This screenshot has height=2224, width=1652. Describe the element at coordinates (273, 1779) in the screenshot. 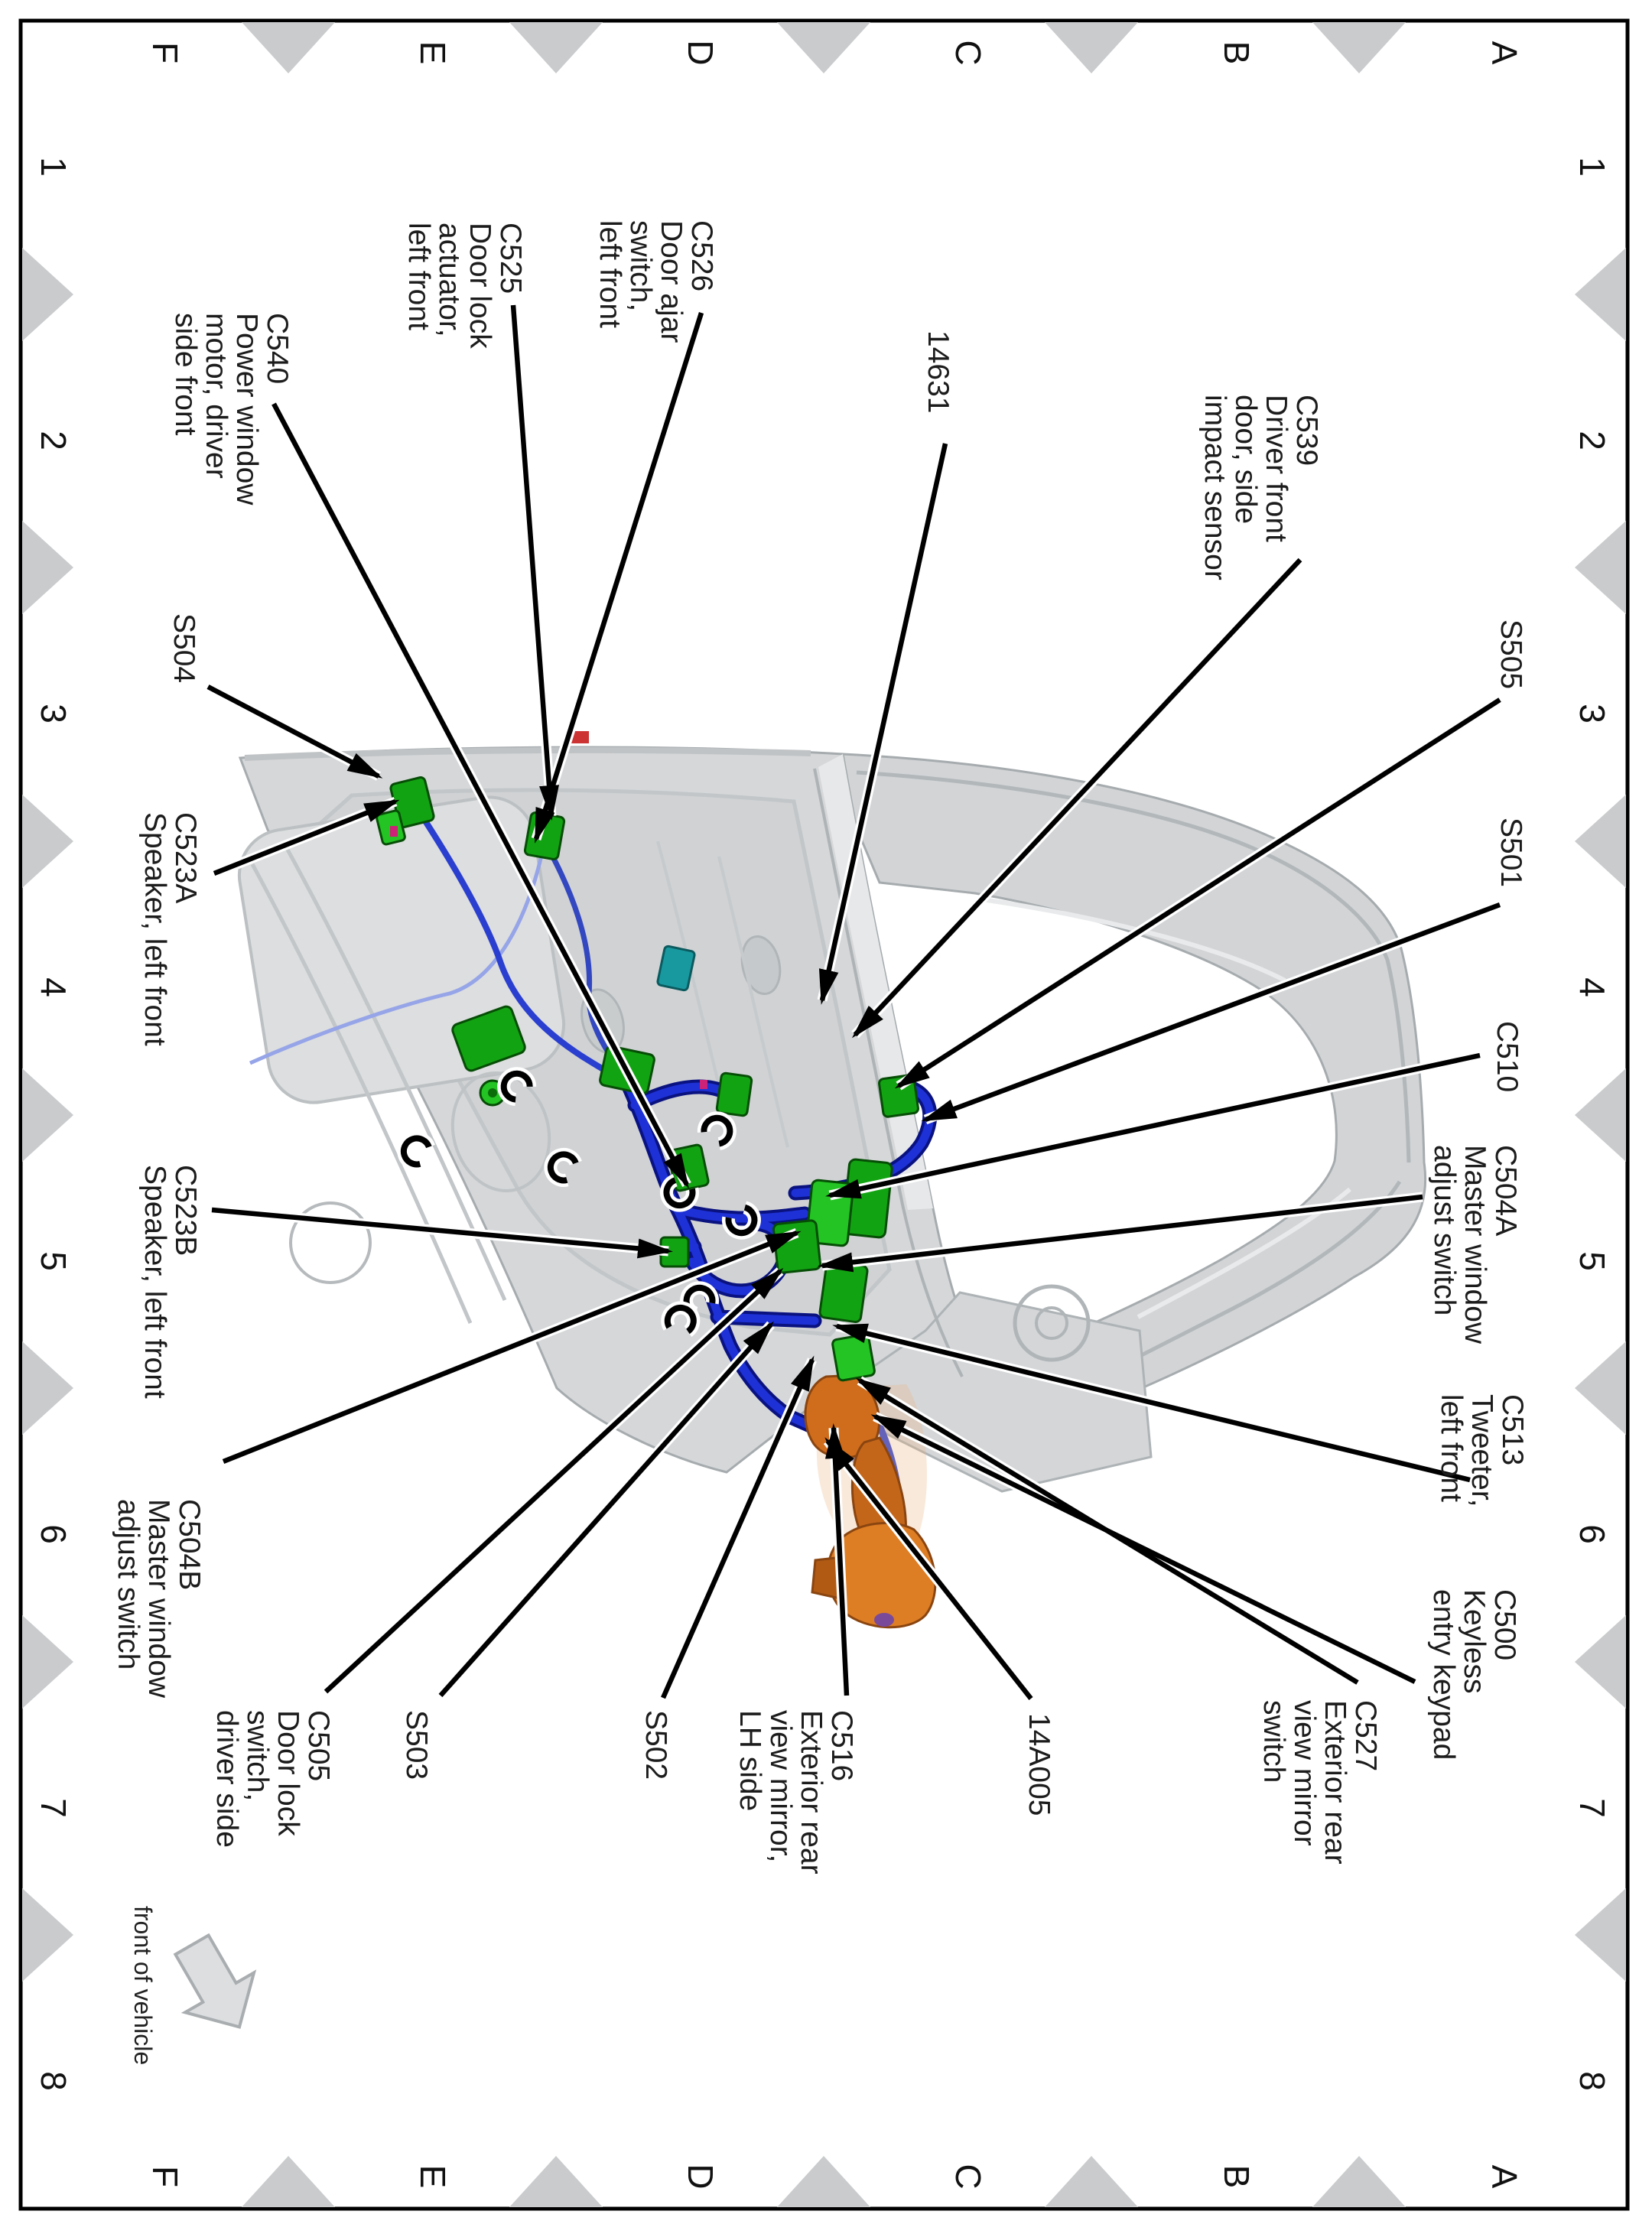

I see `svg-text:C505Door lockswitch,driver sid: C505Door lockswitch,driver side` at that location.